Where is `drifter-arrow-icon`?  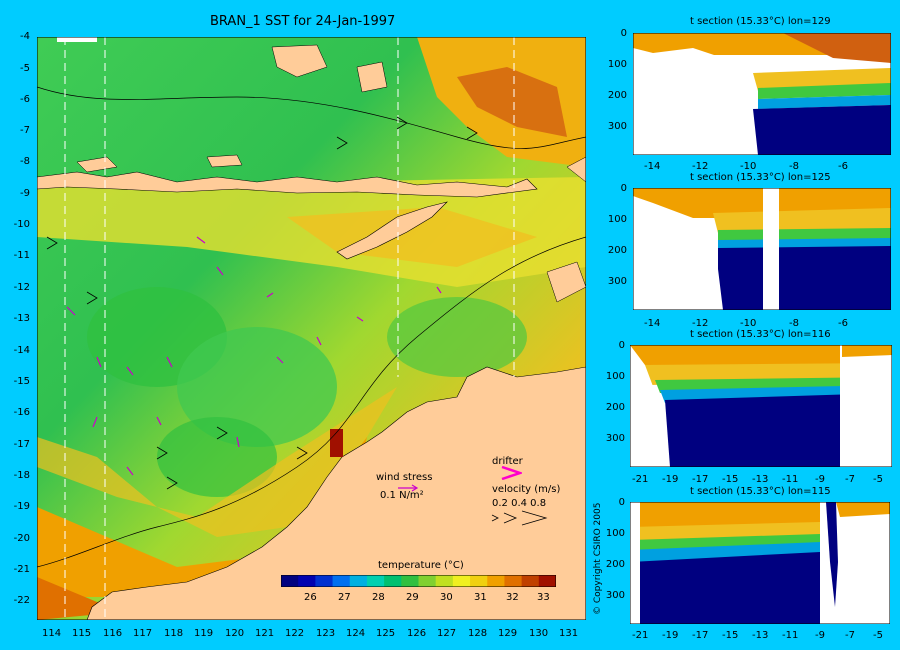 drifter-arrow-icon is located at coordinates (511, 473).